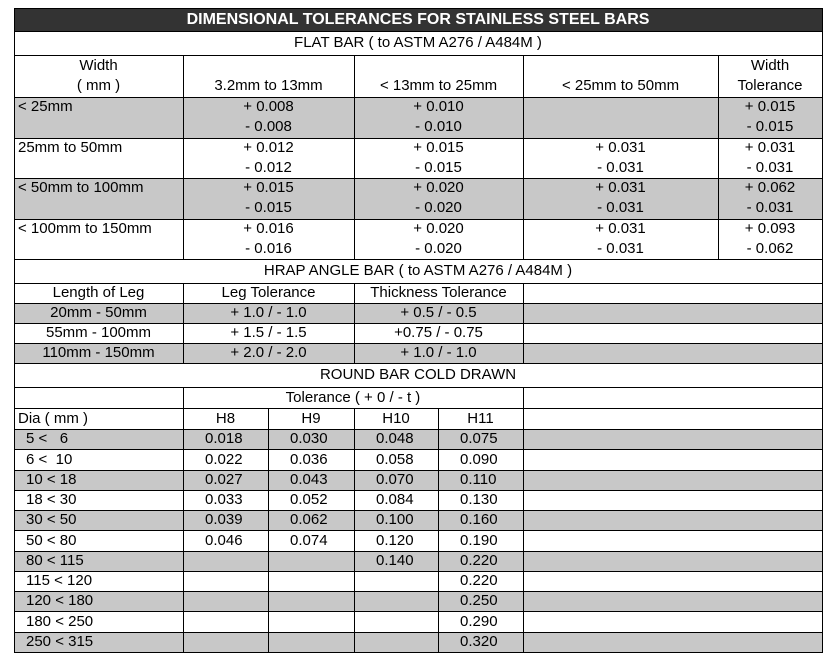 This screenshot has width=830, height=661. Describe the element at coordinates (309, 438) in the screenshot. I see `value-text: 0.030` at that location.